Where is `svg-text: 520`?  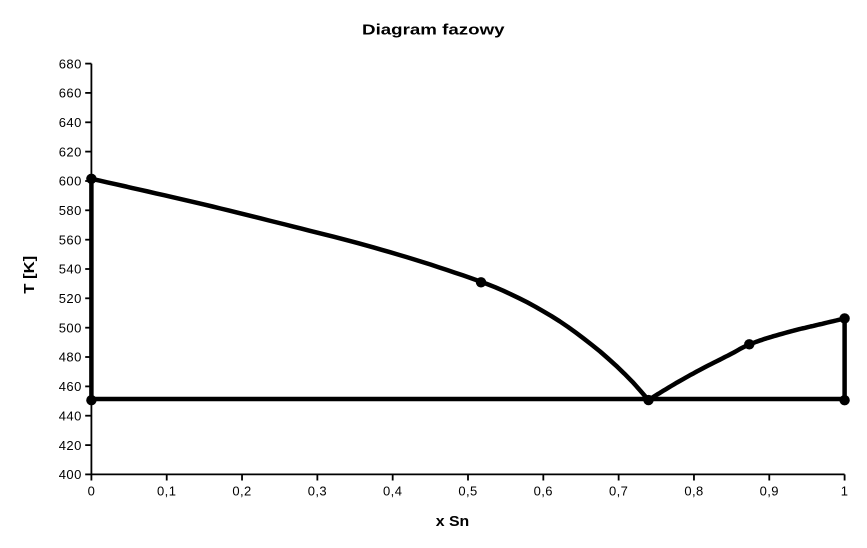 svg-text: 520 is located at coordinates (70, 298).